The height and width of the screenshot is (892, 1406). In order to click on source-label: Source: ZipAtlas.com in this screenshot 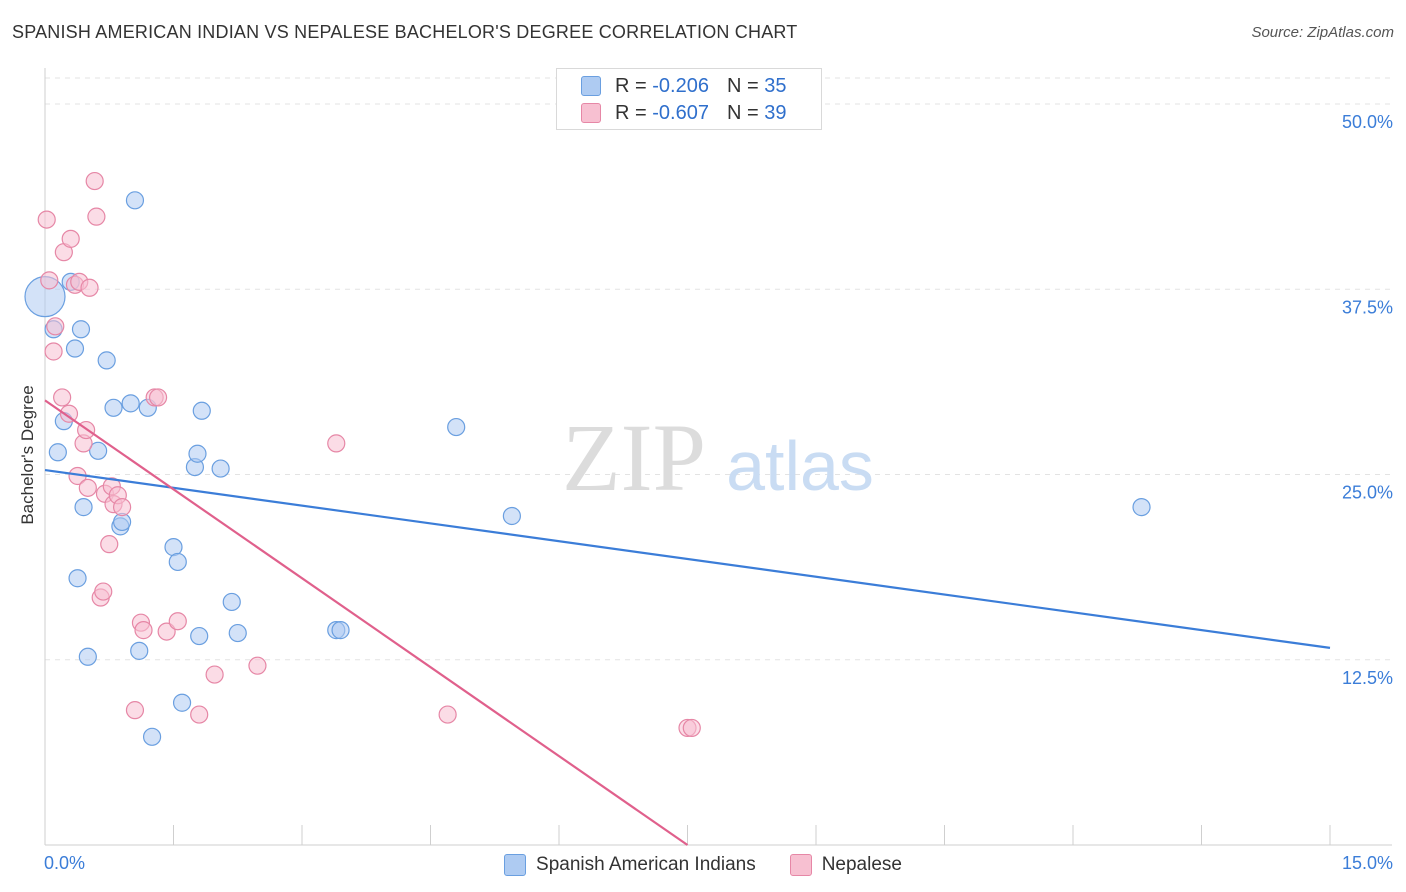, I will do `click(1322, 32)`.